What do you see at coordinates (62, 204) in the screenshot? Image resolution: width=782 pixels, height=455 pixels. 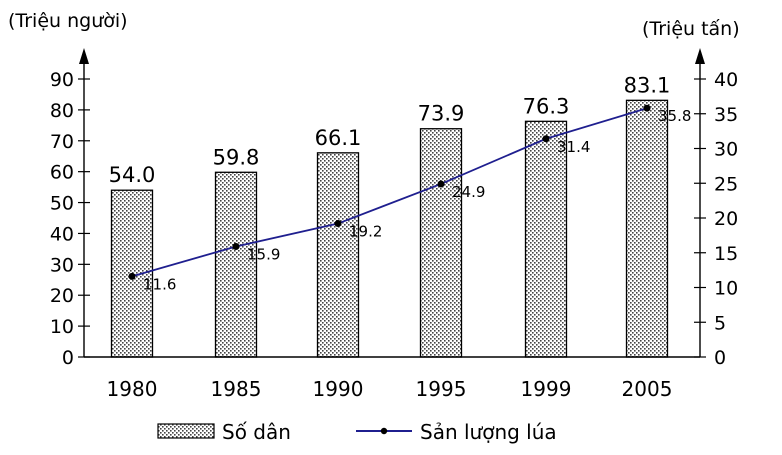 I see `left-tick-50: 50` at bounding box center [62, 204].